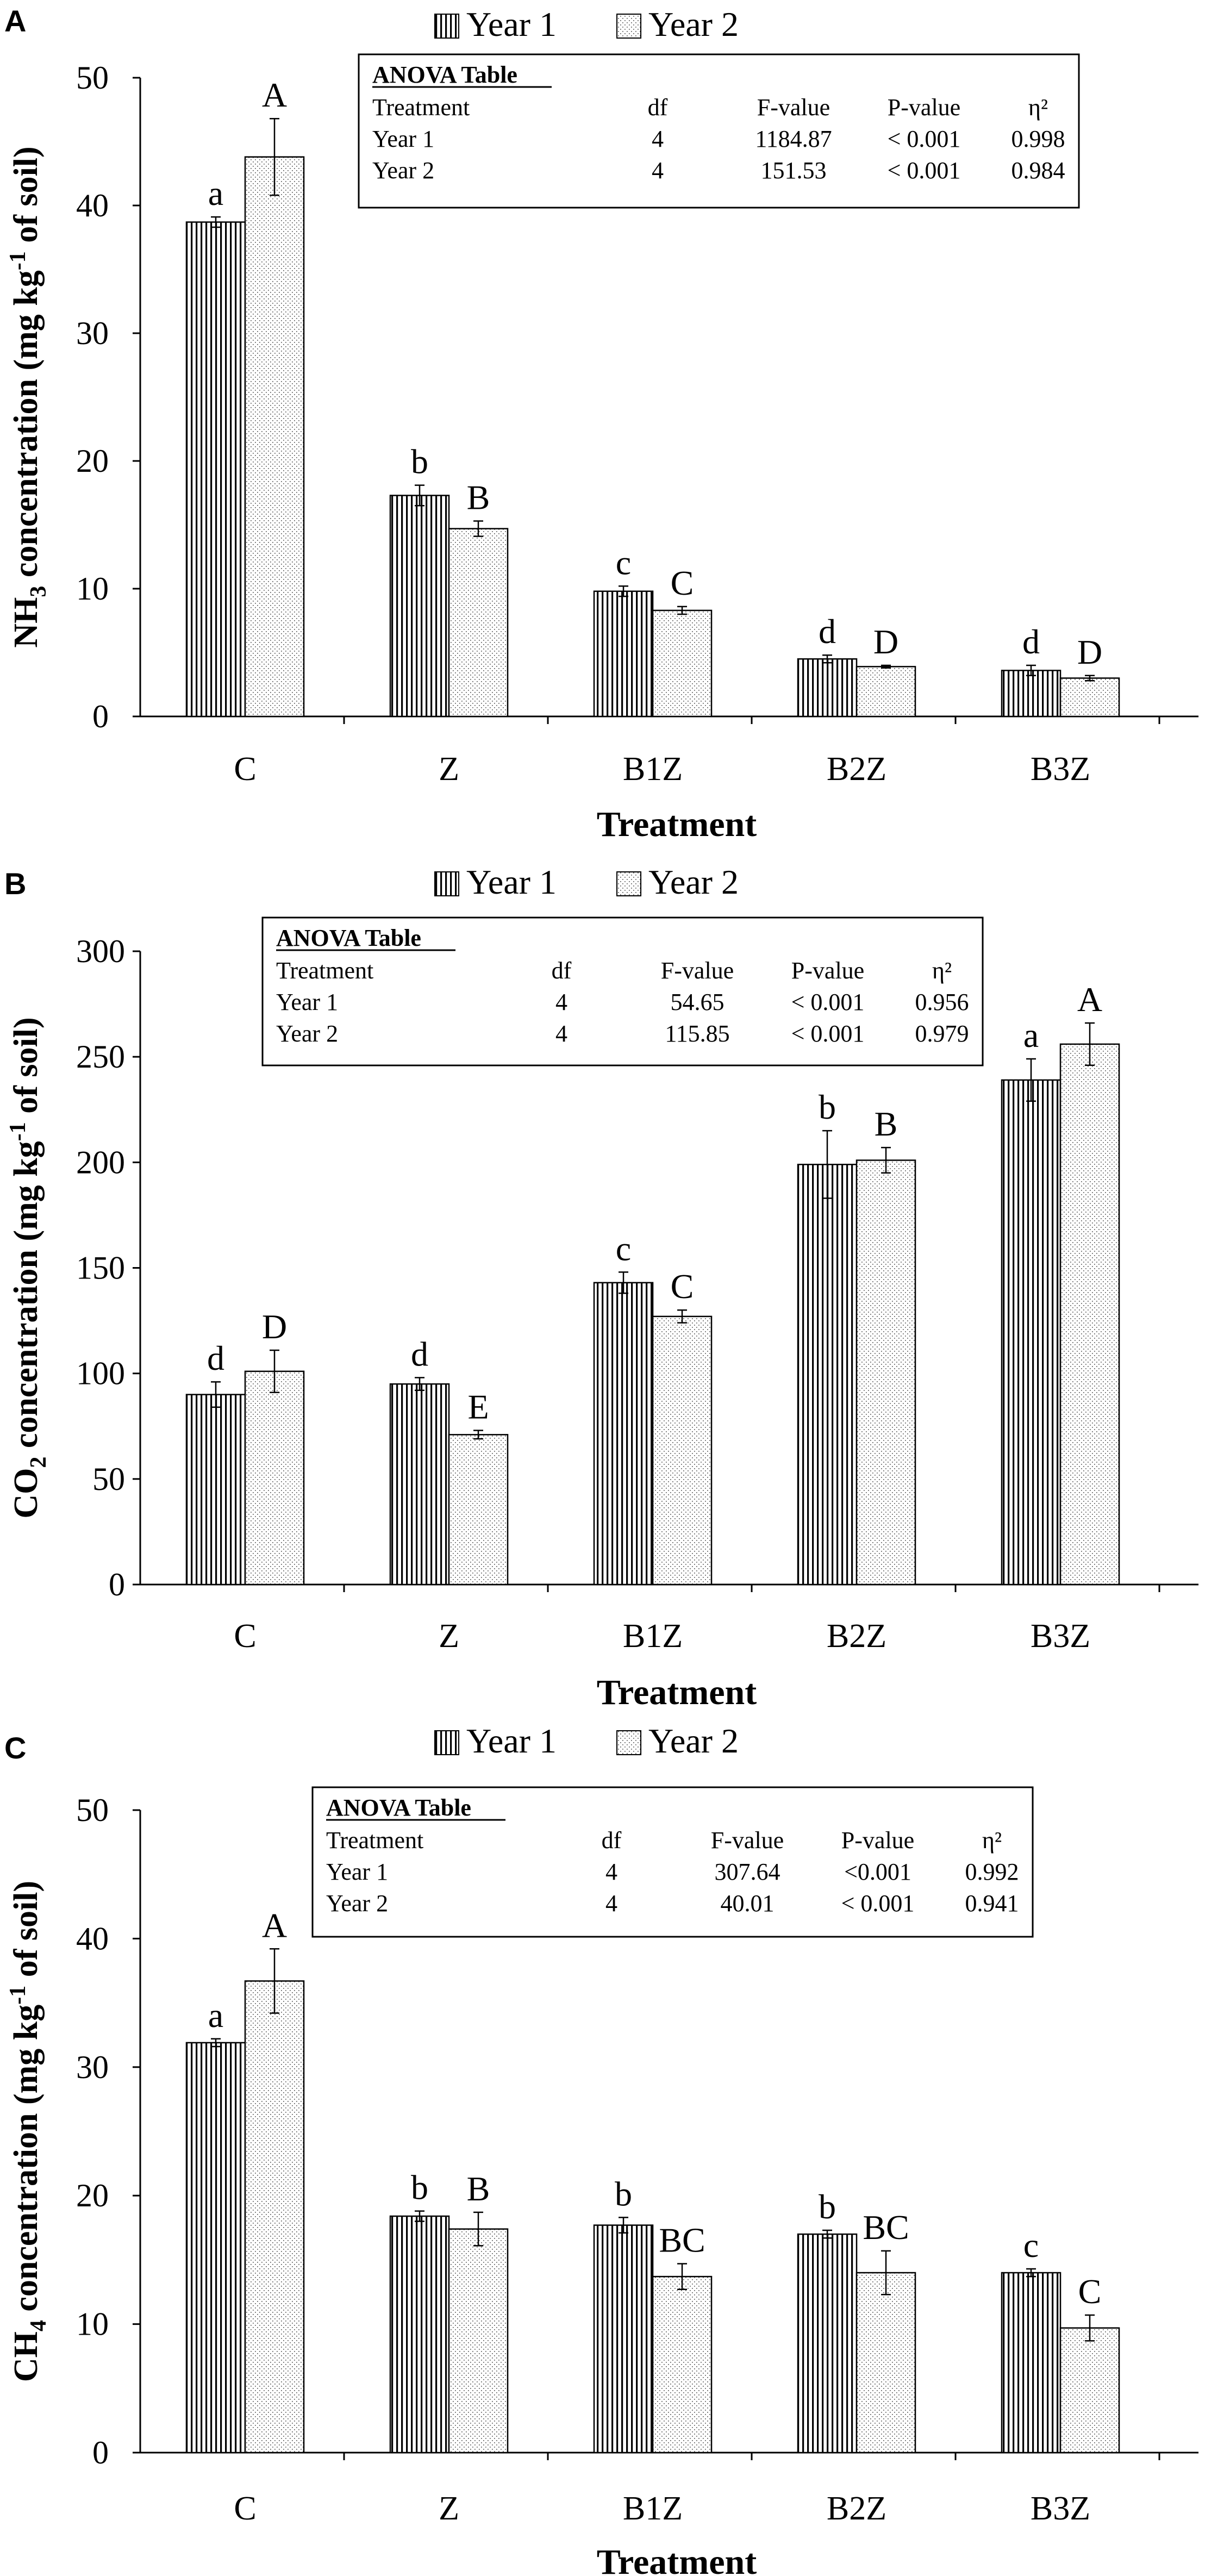 This screenshot has height=2576, width=1205. What do you see at coordinates (15, 1748) in the screenshot?
I see `panel-letter: C` at bounding box center [15, 1748].